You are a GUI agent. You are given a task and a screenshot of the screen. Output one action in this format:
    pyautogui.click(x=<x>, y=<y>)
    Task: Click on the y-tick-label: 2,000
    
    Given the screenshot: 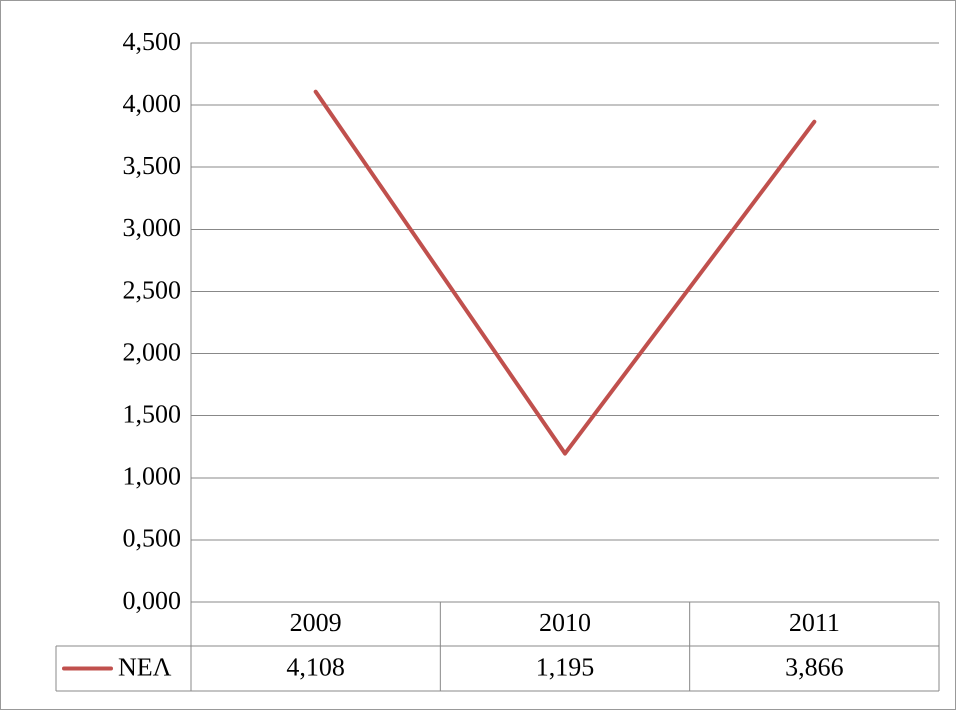 What is the action you would take?
    pyautogui.click(x=151, y=351)
    